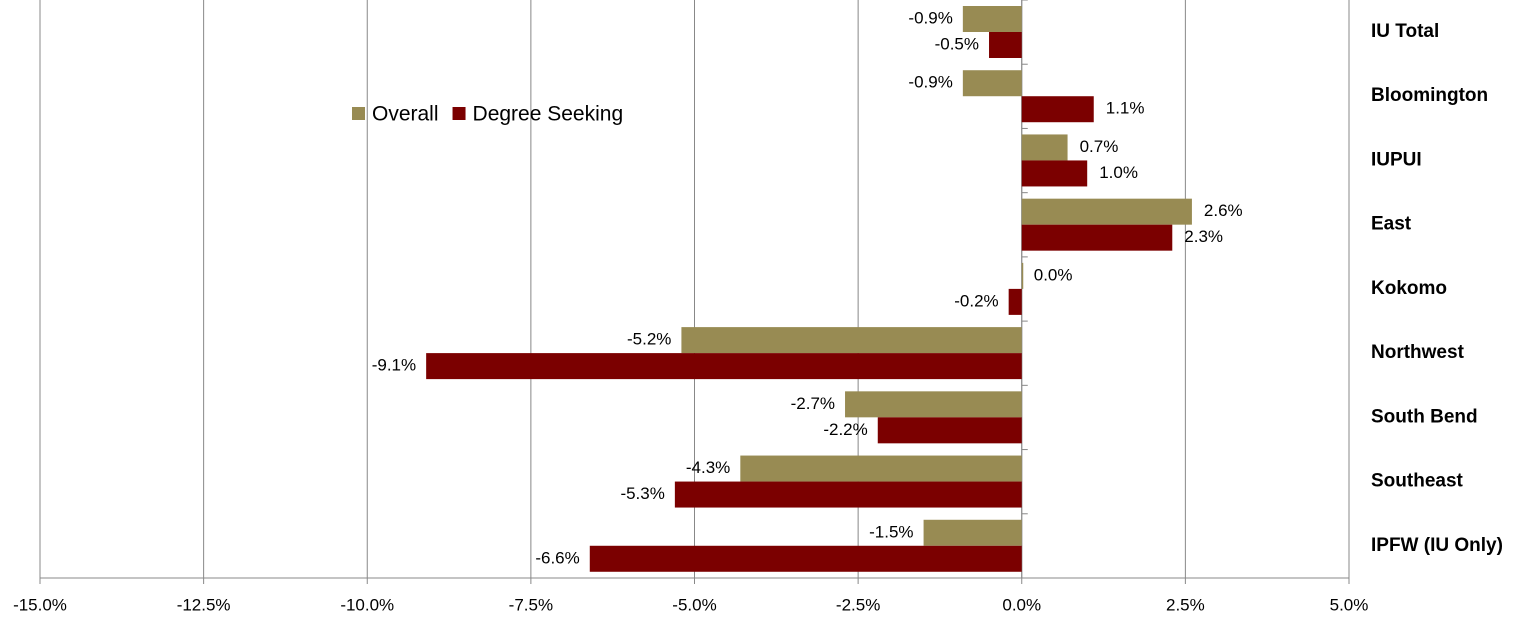 The height and width of the screenshot is (619, 1530). I want to click on x-tick-label: 0.0%, so click(1021, 604).